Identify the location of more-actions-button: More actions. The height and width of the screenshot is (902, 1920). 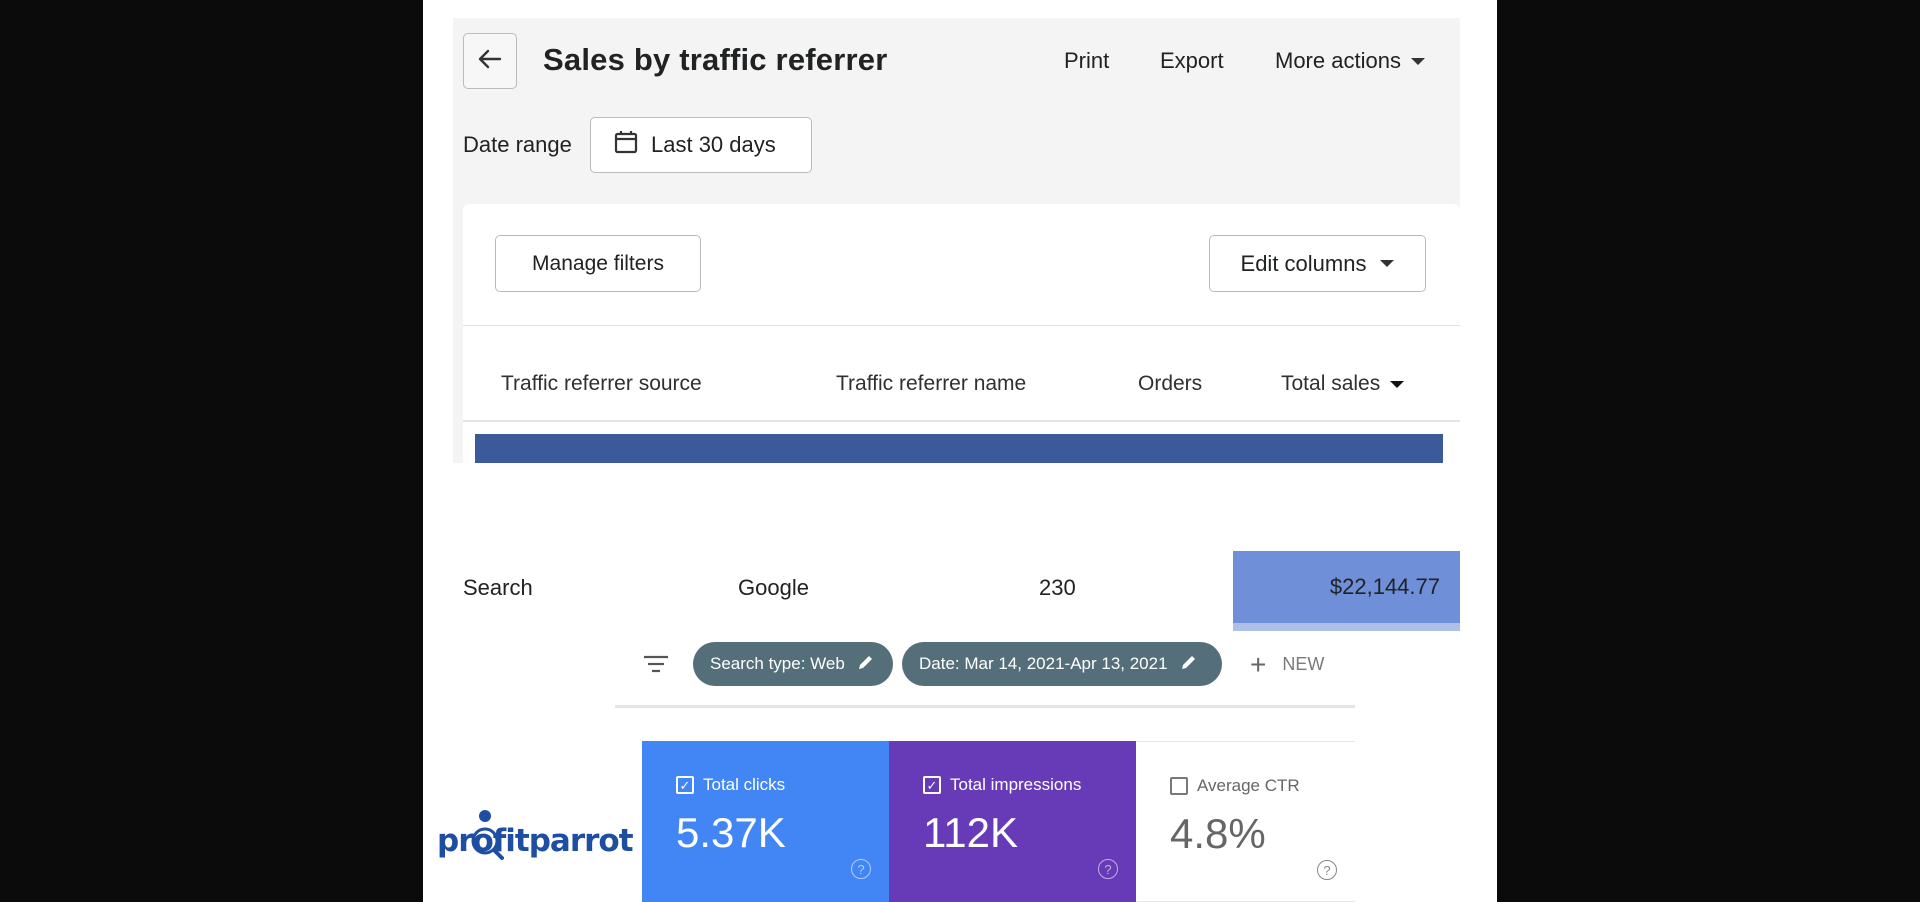
(1350, 61).